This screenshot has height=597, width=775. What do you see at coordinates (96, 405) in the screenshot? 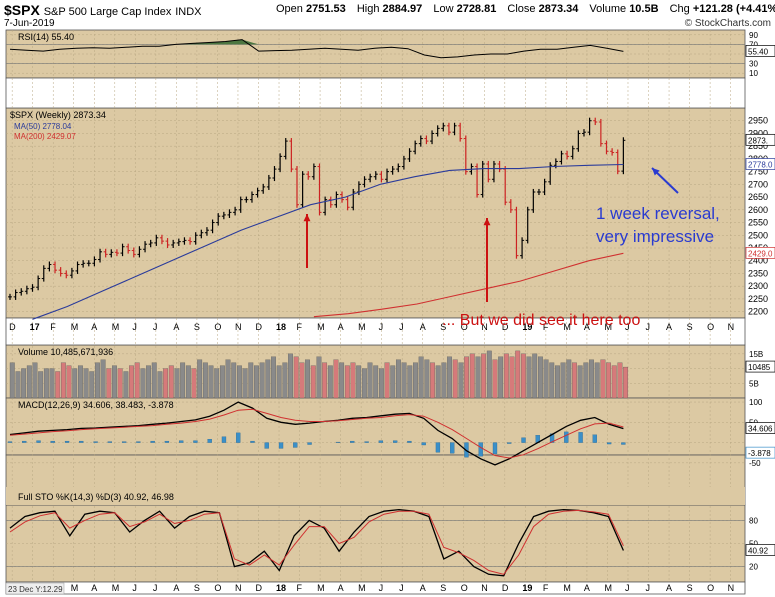
I see `macd-label: MACD(12,26,9) 34.606, 38.483, -3.878` at bounding box center [96, 405].